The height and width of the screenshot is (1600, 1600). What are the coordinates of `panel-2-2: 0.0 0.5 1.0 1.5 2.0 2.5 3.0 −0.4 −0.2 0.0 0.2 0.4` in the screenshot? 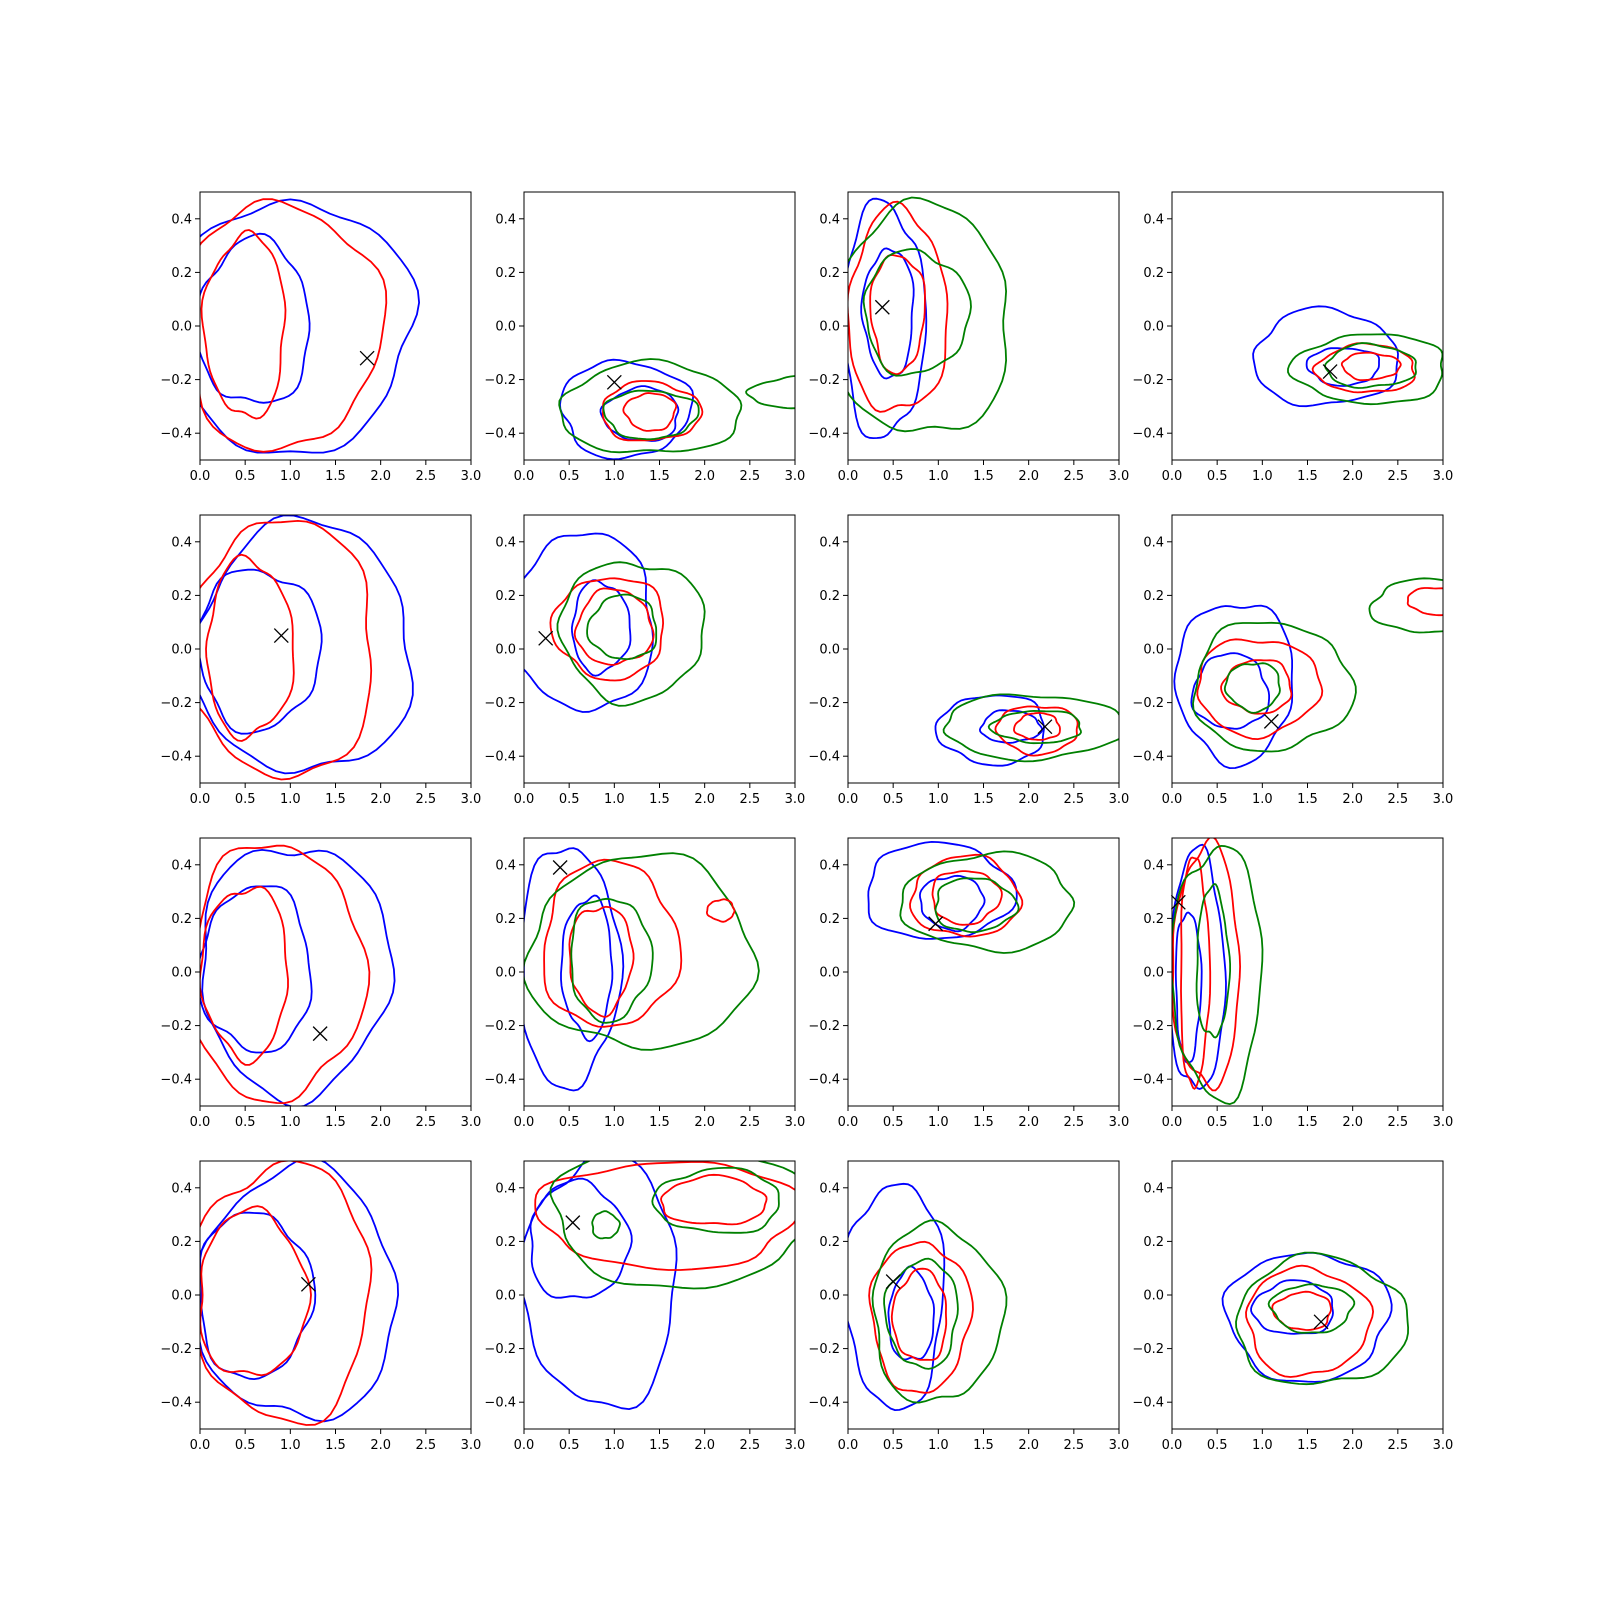 It's located at (645, 660).